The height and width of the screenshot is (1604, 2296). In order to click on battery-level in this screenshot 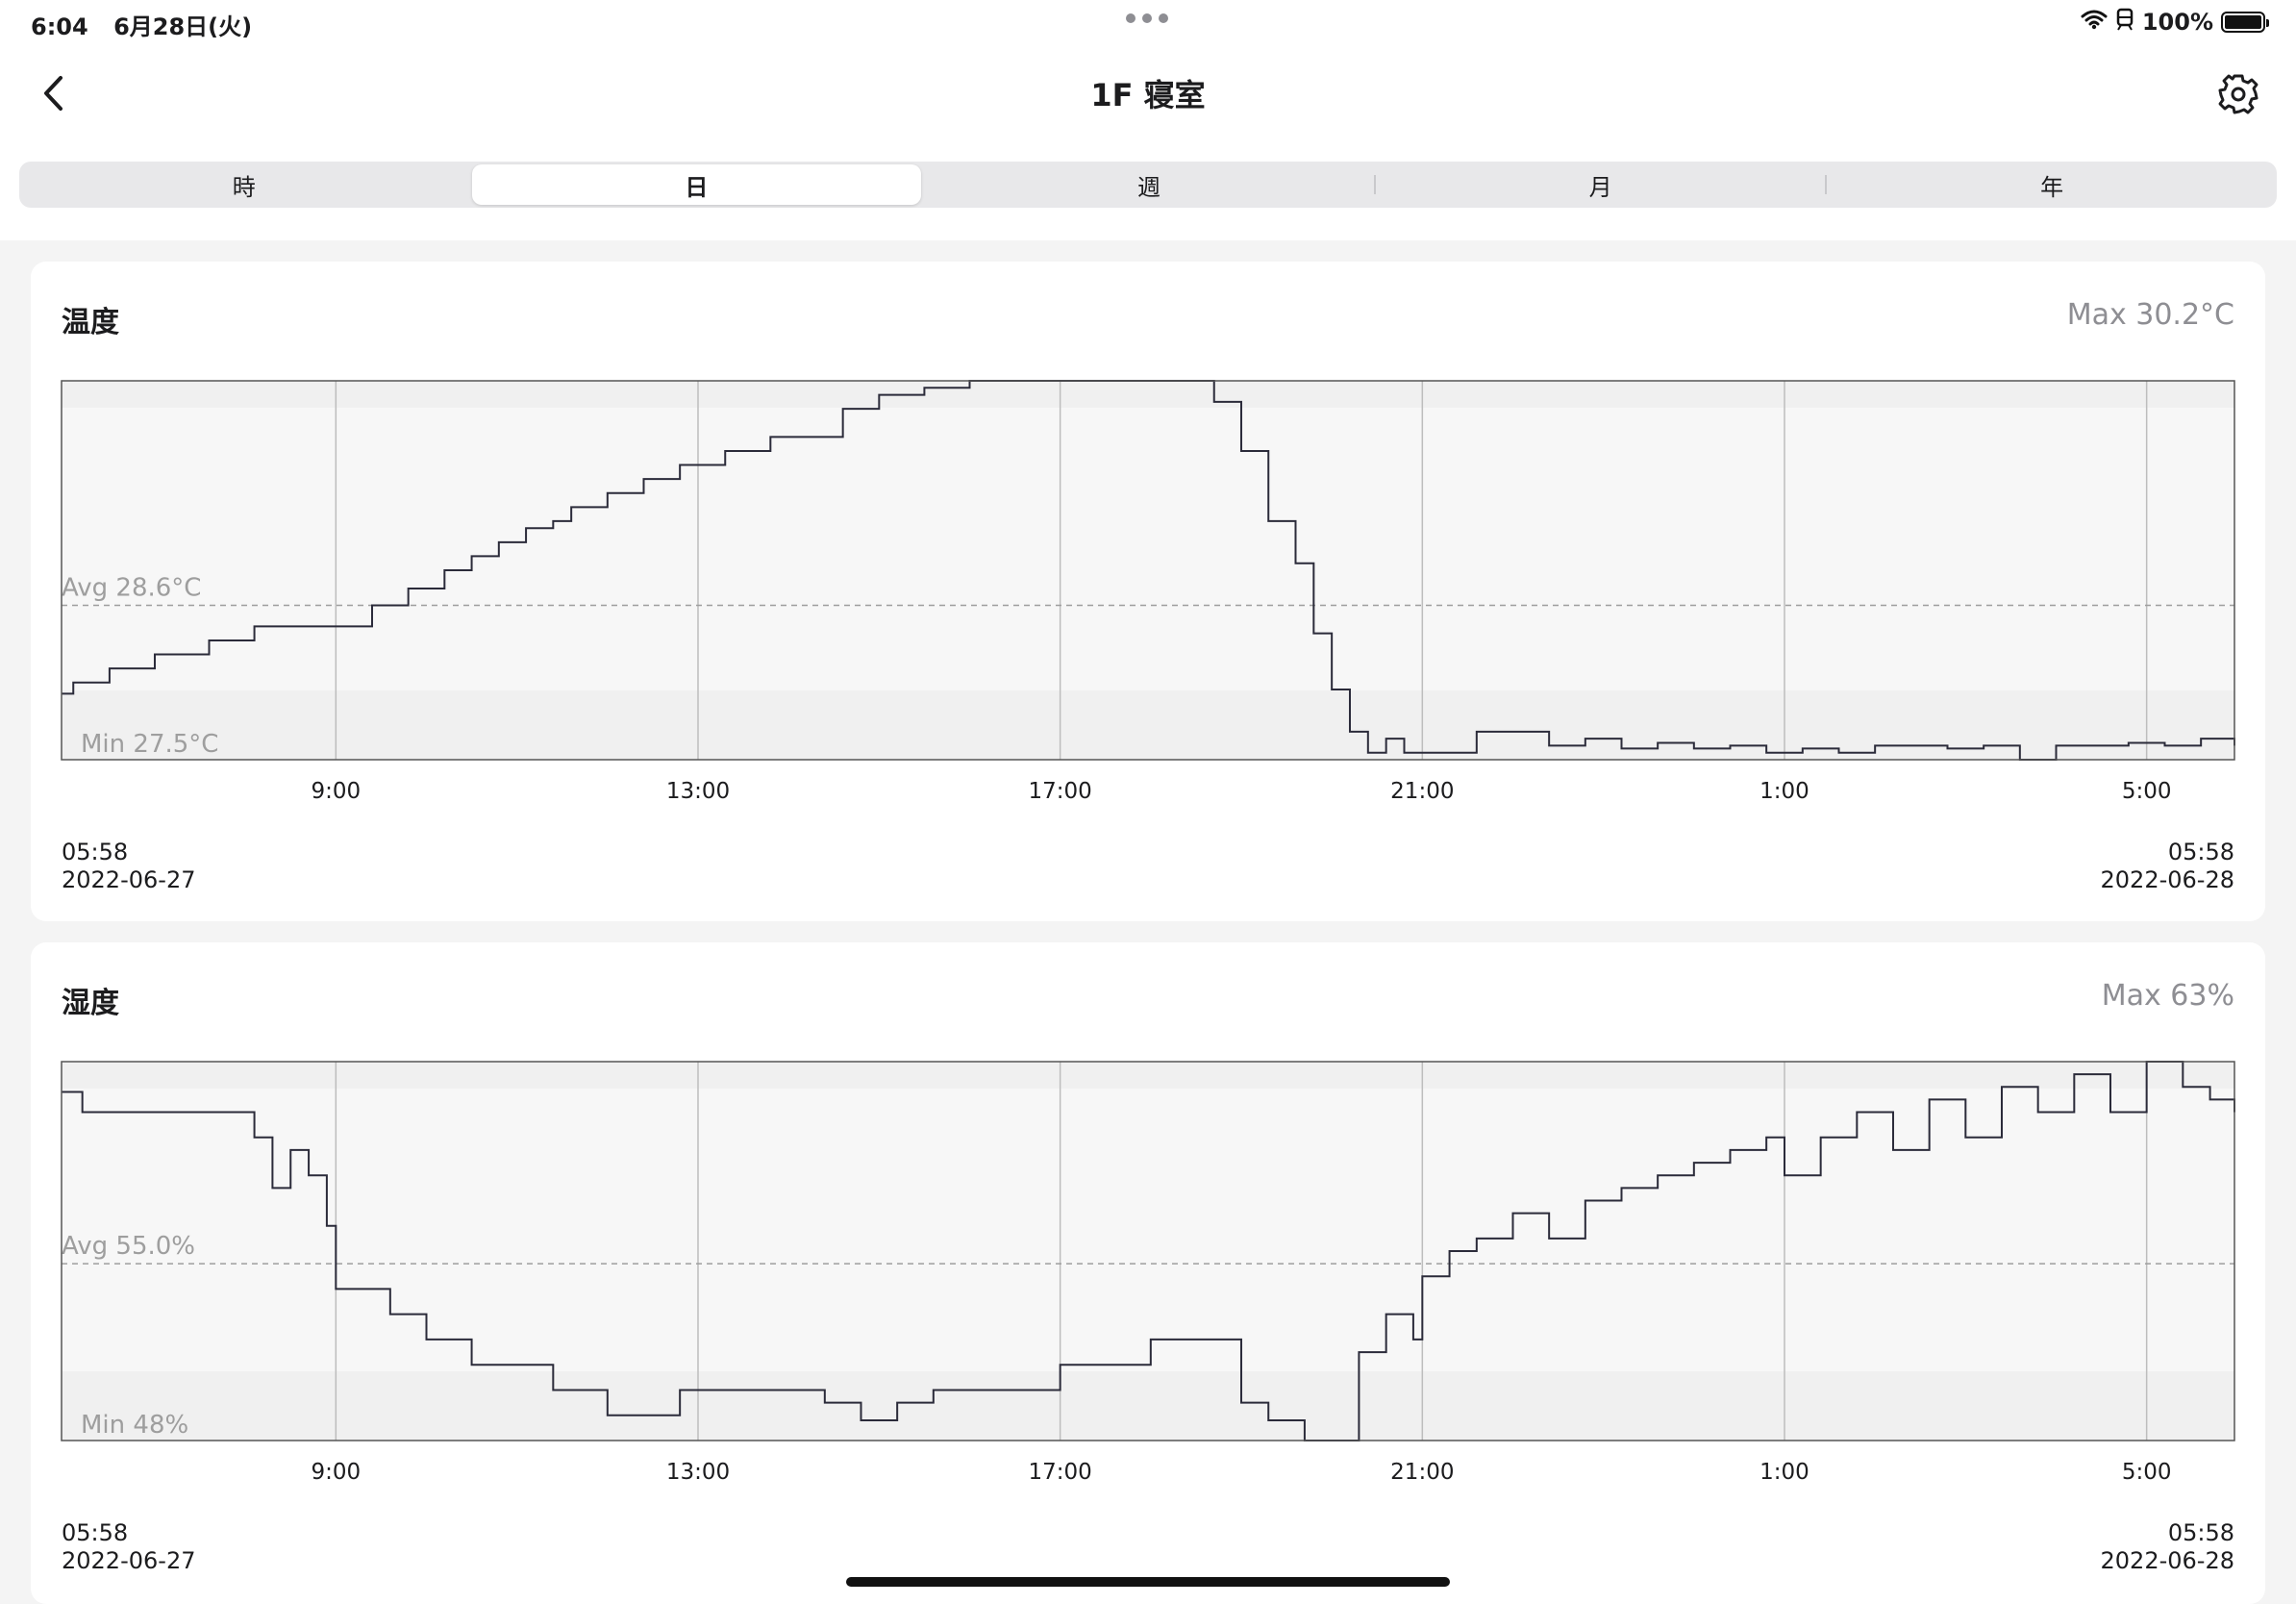, I will do `click(2243, 22)`.